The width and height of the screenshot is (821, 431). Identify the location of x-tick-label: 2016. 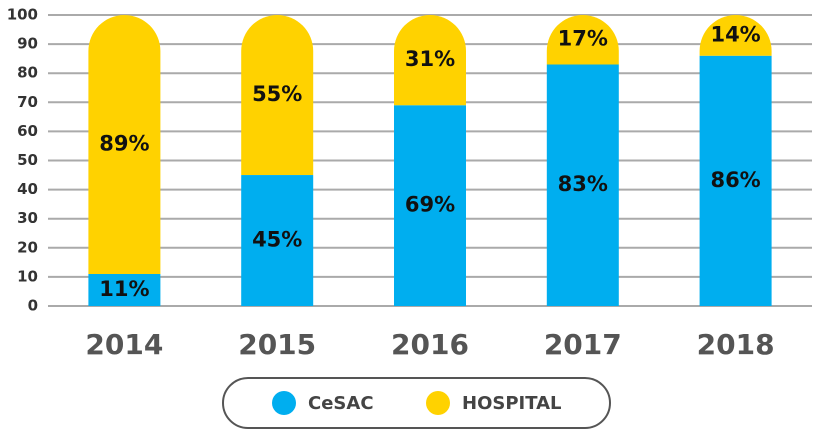
(430, 344).